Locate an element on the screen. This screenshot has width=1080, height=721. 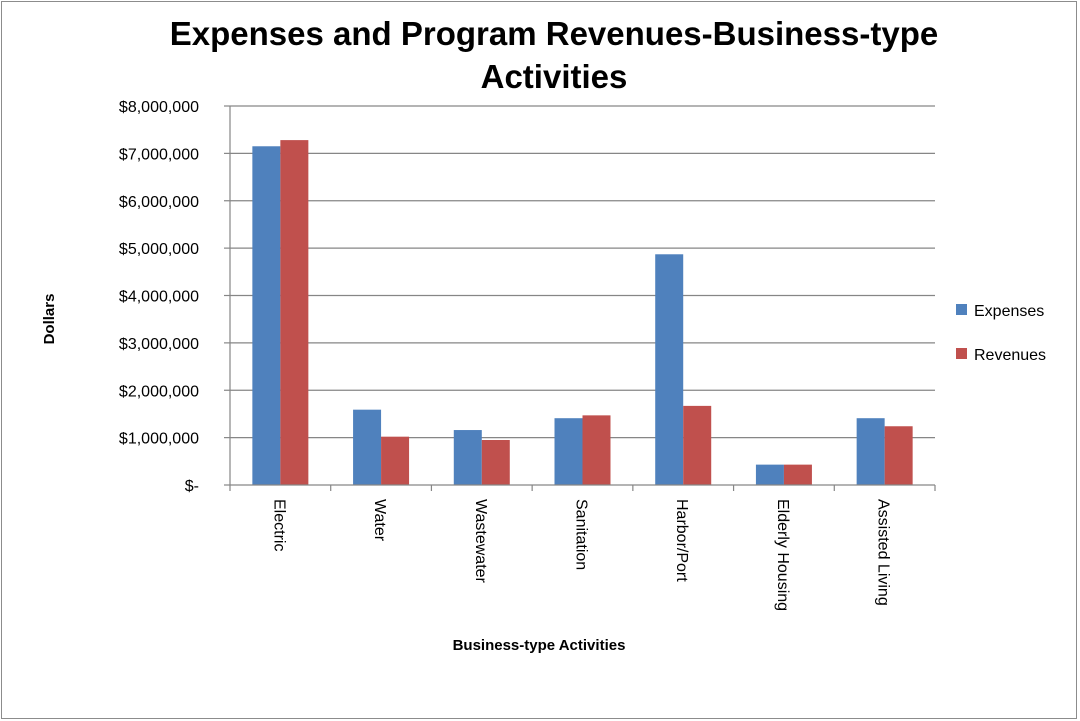
bar-expenses-electric is located at coordinates (266, 315).